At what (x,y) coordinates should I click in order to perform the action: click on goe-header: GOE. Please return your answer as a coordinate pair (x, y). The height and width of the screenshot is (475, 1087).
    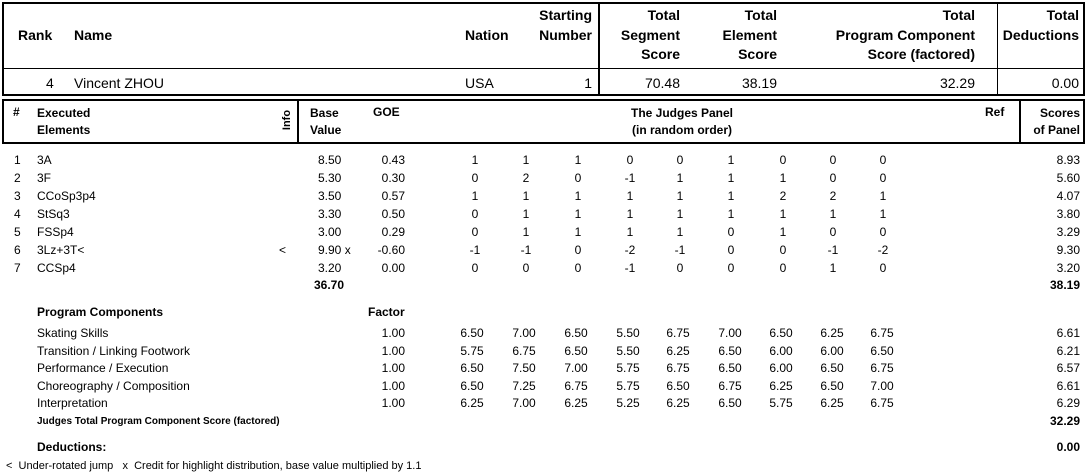
    Looking at the image, I should click on (386, 112).